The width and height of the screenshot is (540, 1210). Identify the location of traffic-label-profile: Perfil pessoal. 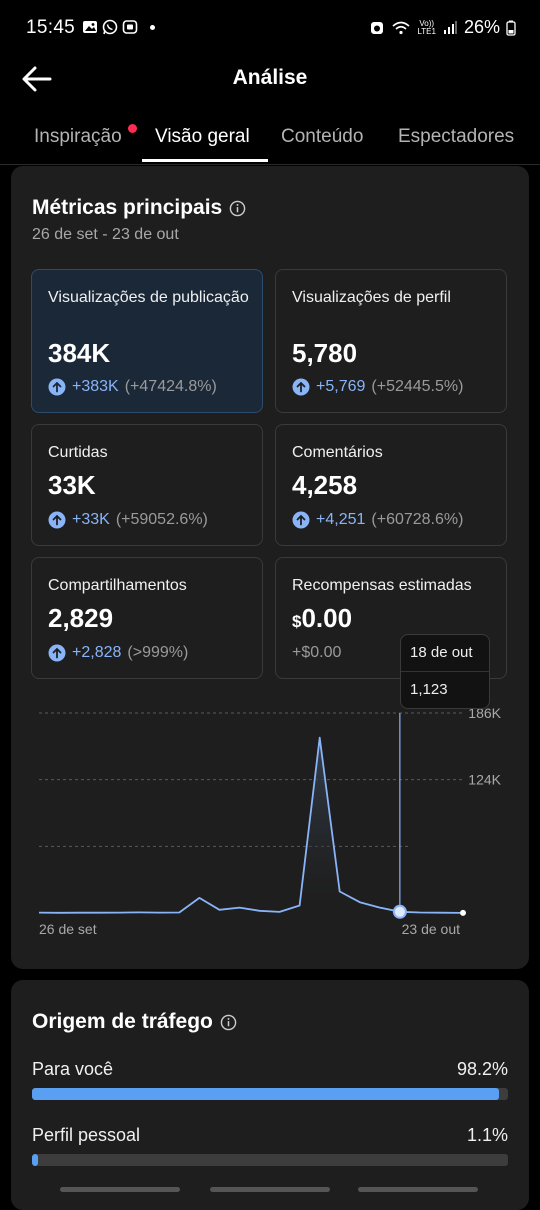
(86, 1135).